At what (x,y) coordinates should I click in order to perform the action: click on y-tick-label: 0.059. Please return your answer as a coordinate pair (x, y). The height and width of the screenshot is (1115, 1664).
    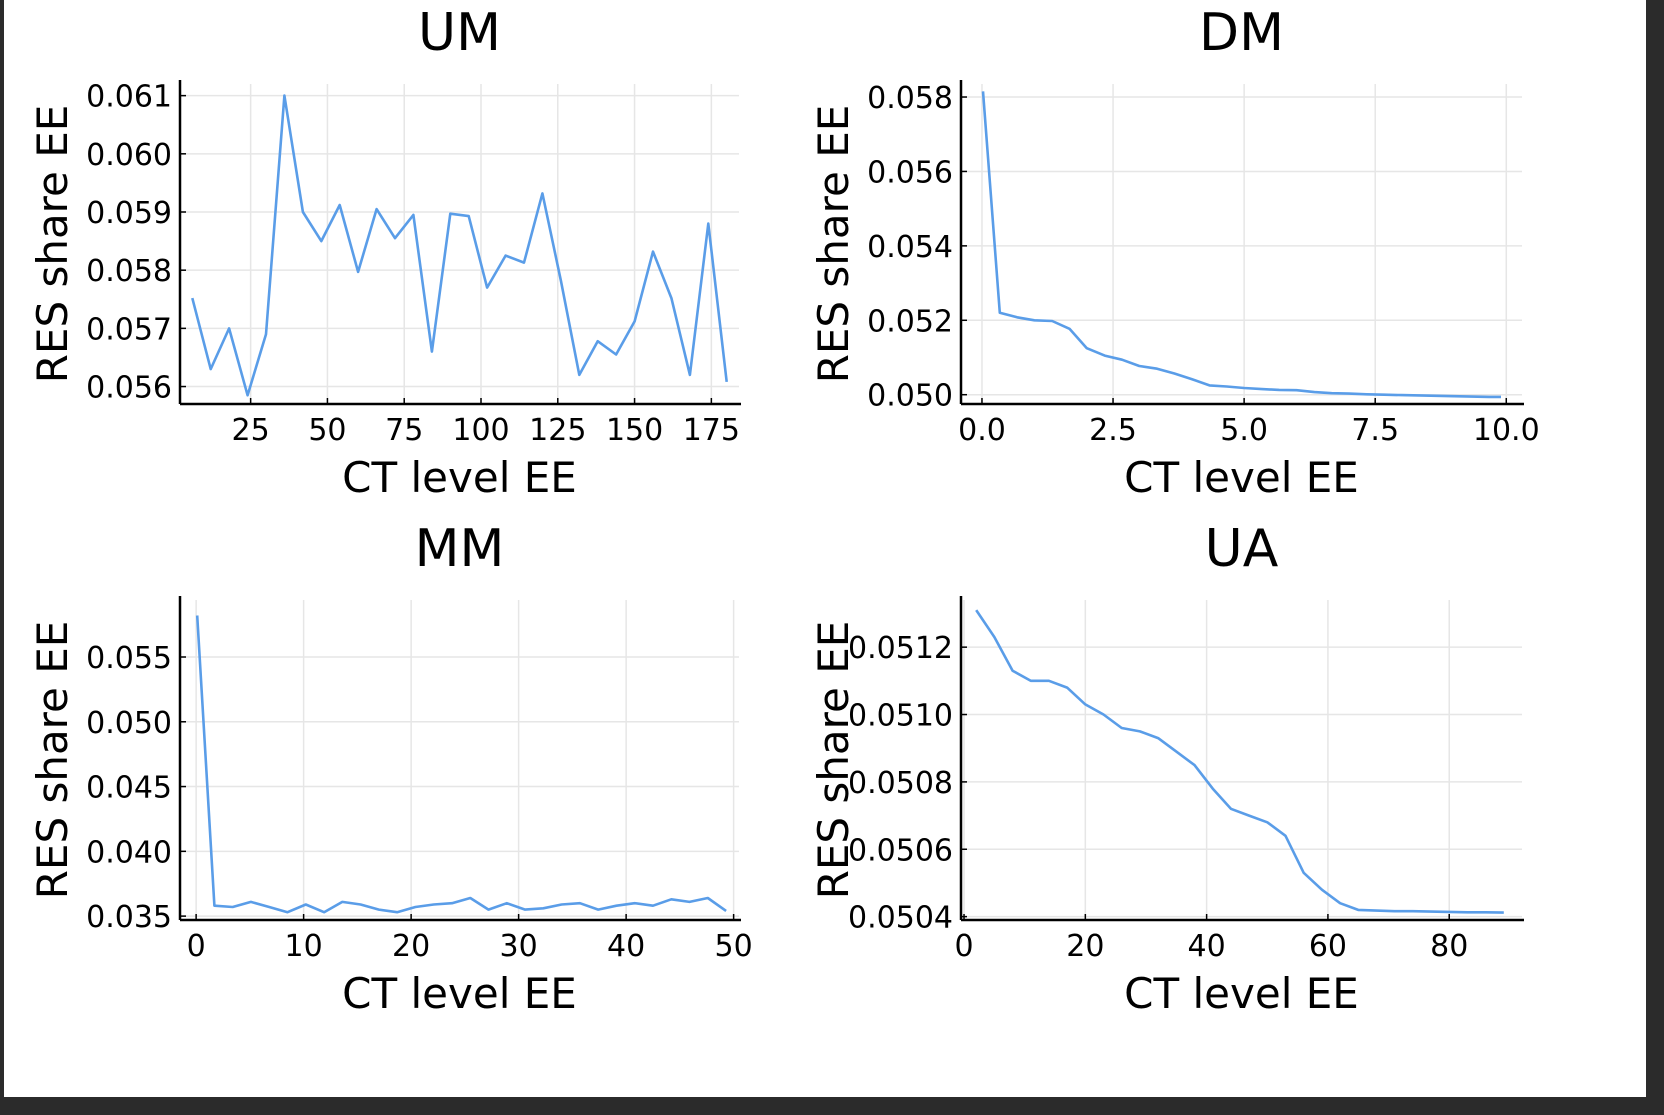
    Looking at the image, I should click on (129, 213).